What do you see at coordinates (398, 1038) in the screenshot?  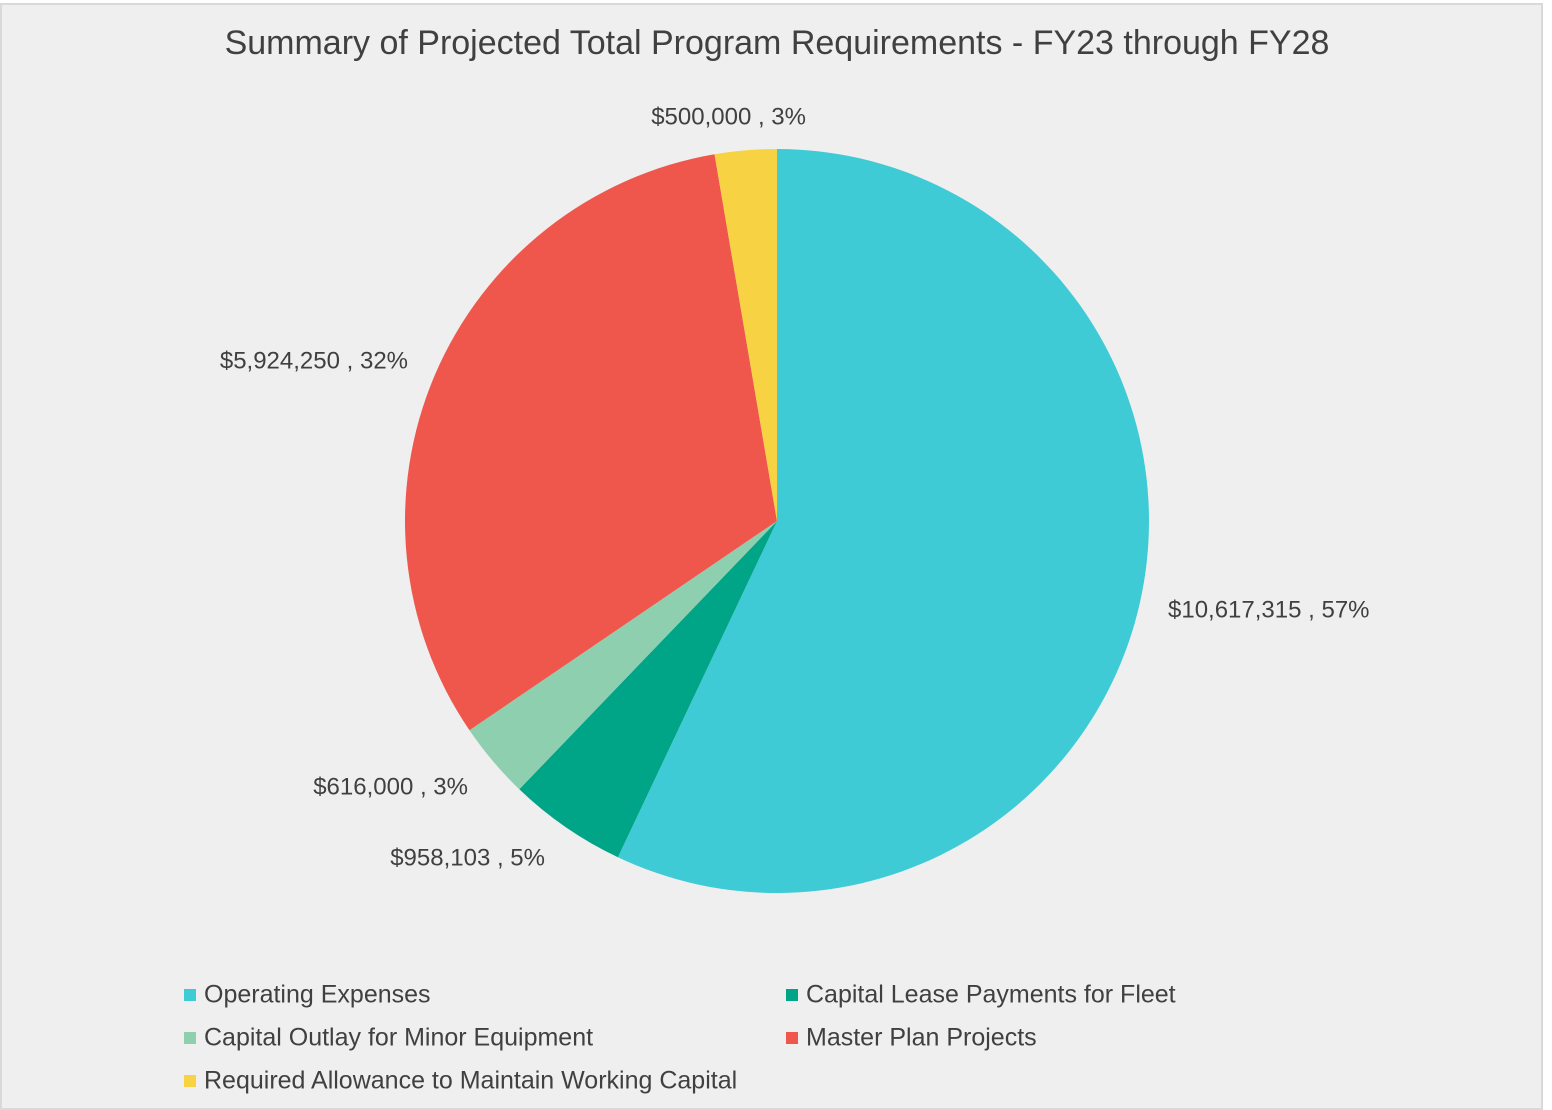 I see `legend-label: Capital Outlay for Minor Equipment` at bounding box center [398, 1038].